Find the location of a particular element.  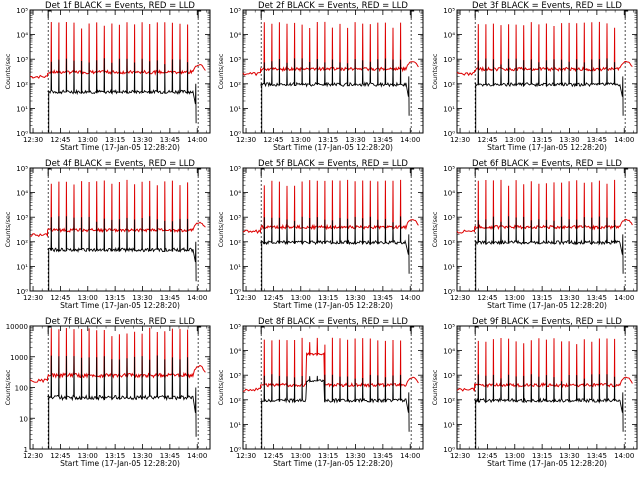

panel-title: Det 3f BLACK = Events, RED = LLD is located at coordinates (547, 6).